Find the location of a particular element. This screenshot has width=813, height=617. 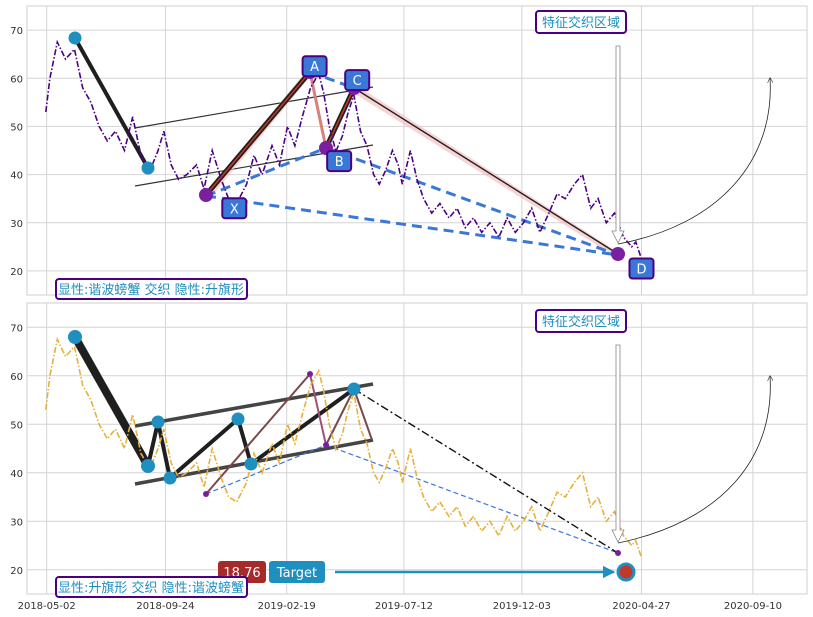

x-tick-label: 2019-07-12 is located at coordinates (404, 606).